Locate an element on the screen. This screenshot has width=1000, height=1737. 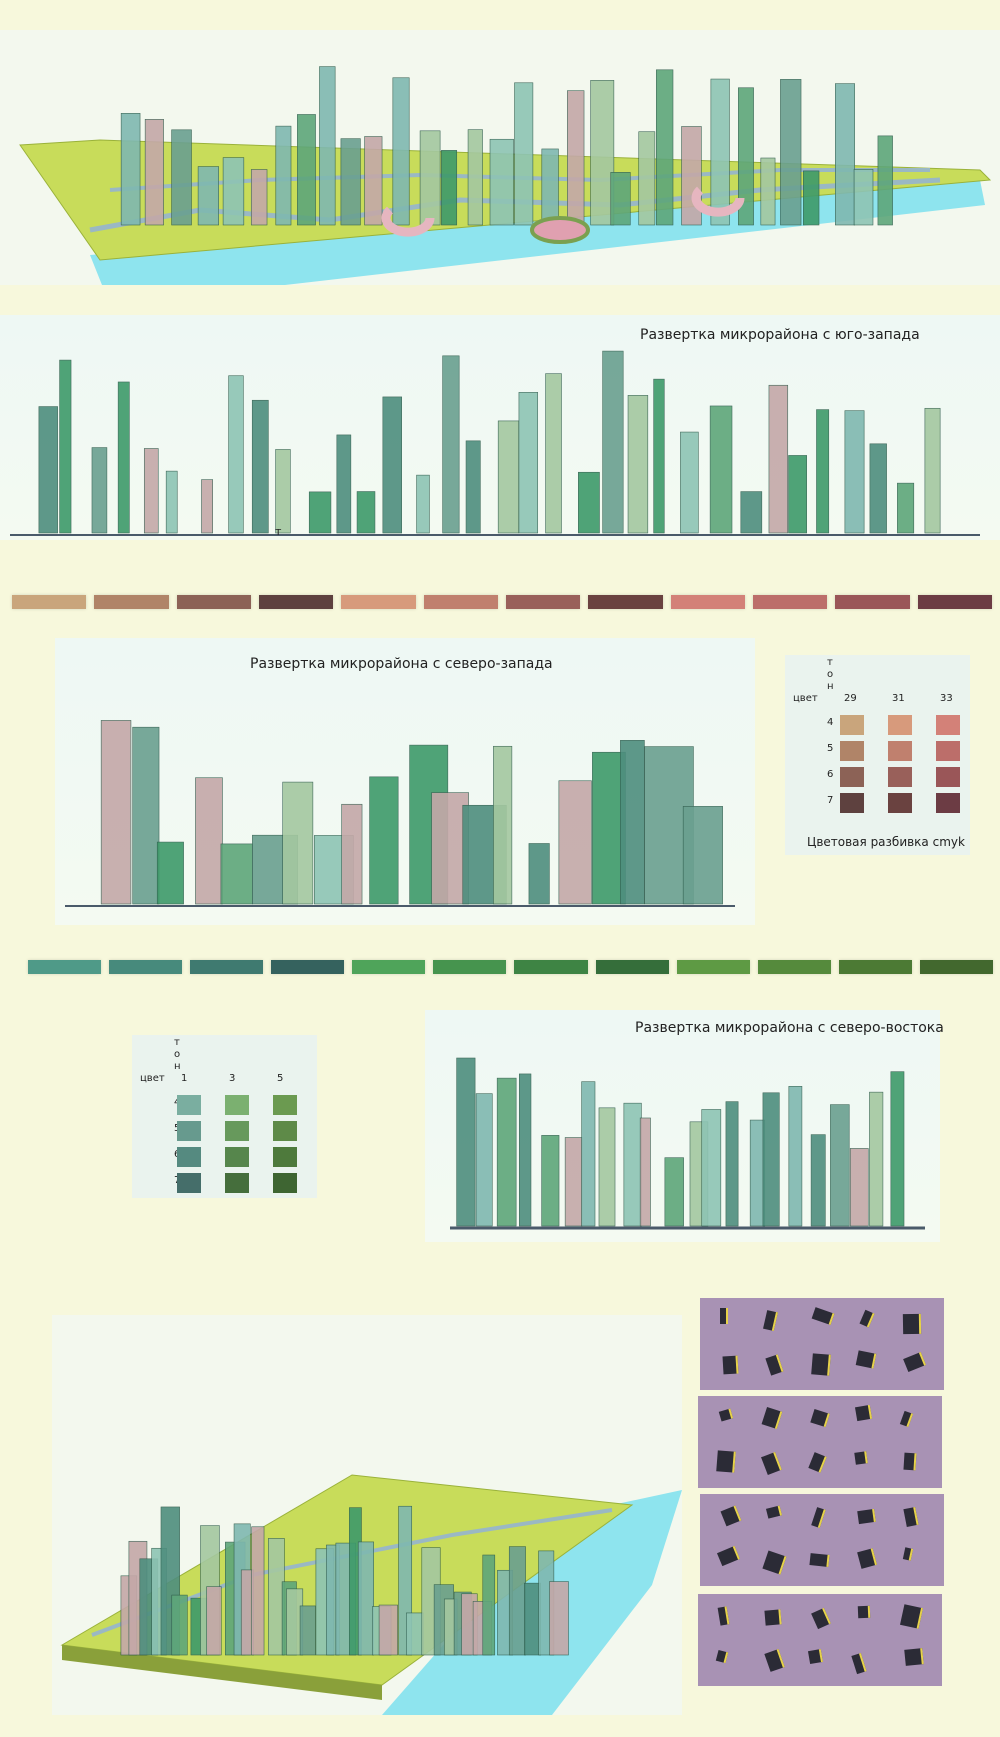
tower-group-top is located at coordinates (506, 146).